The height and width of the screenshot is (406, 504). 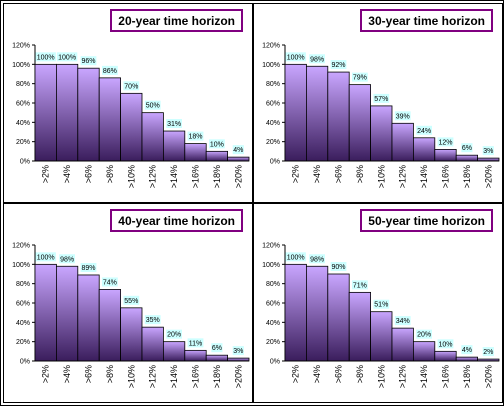 What do you see at coordinates (275, 362) in the screenshot?
I see `y-tick-label: 0%` at bounding box center [275, 362].